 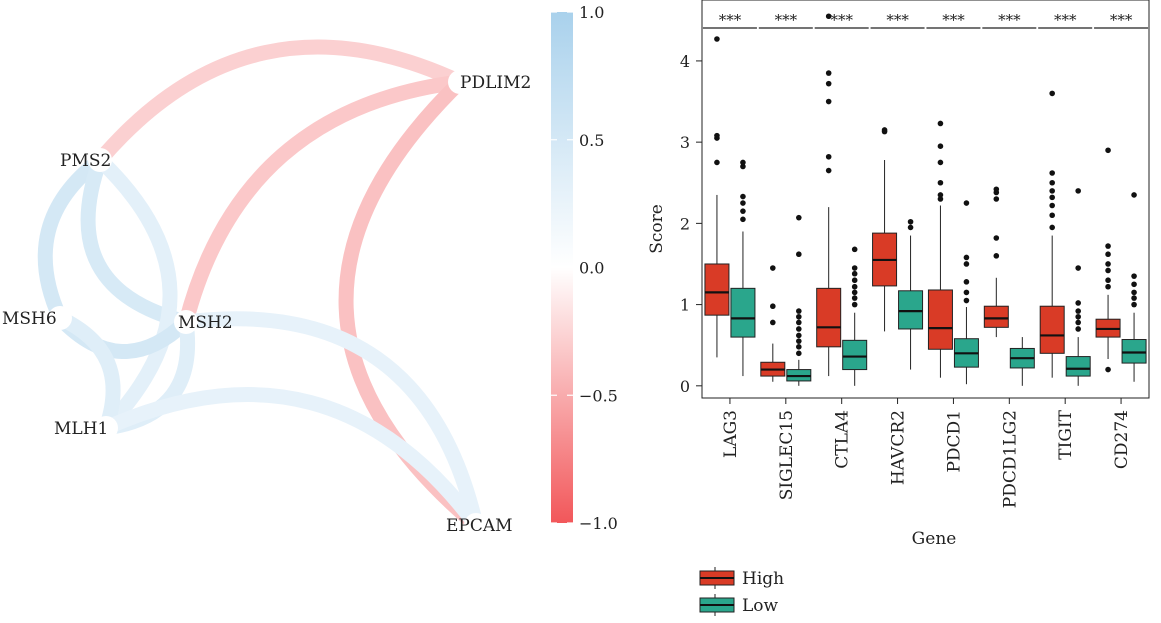 I want to click on node-label-msh6: MSH6, so click(x=29, y=319).